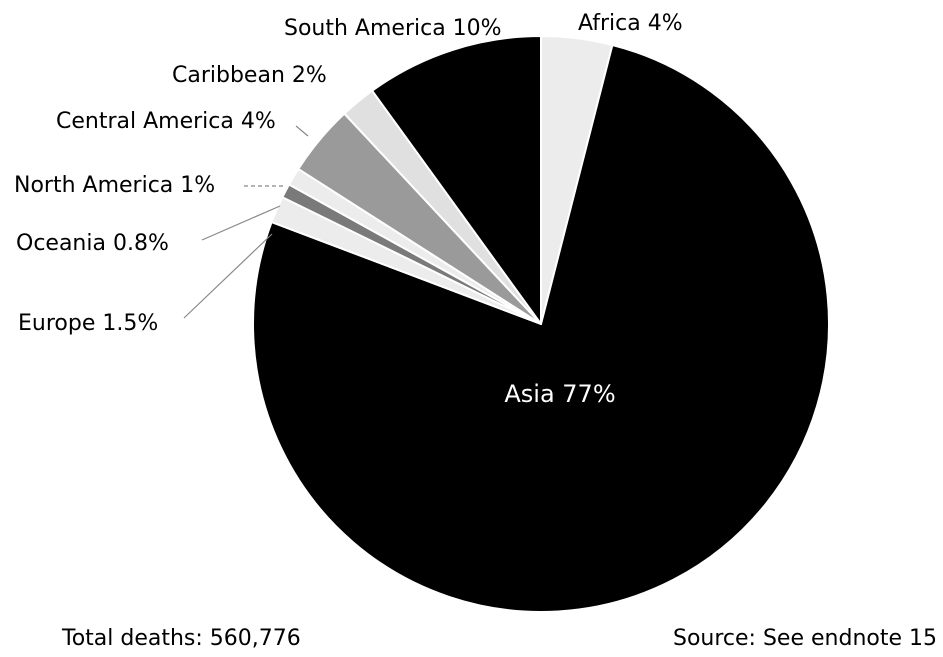  What do you see at coordinates (559, 394) in the screenshot?
I see `slice-label-asia: Asia 77%` at bounding box center [559, 394].